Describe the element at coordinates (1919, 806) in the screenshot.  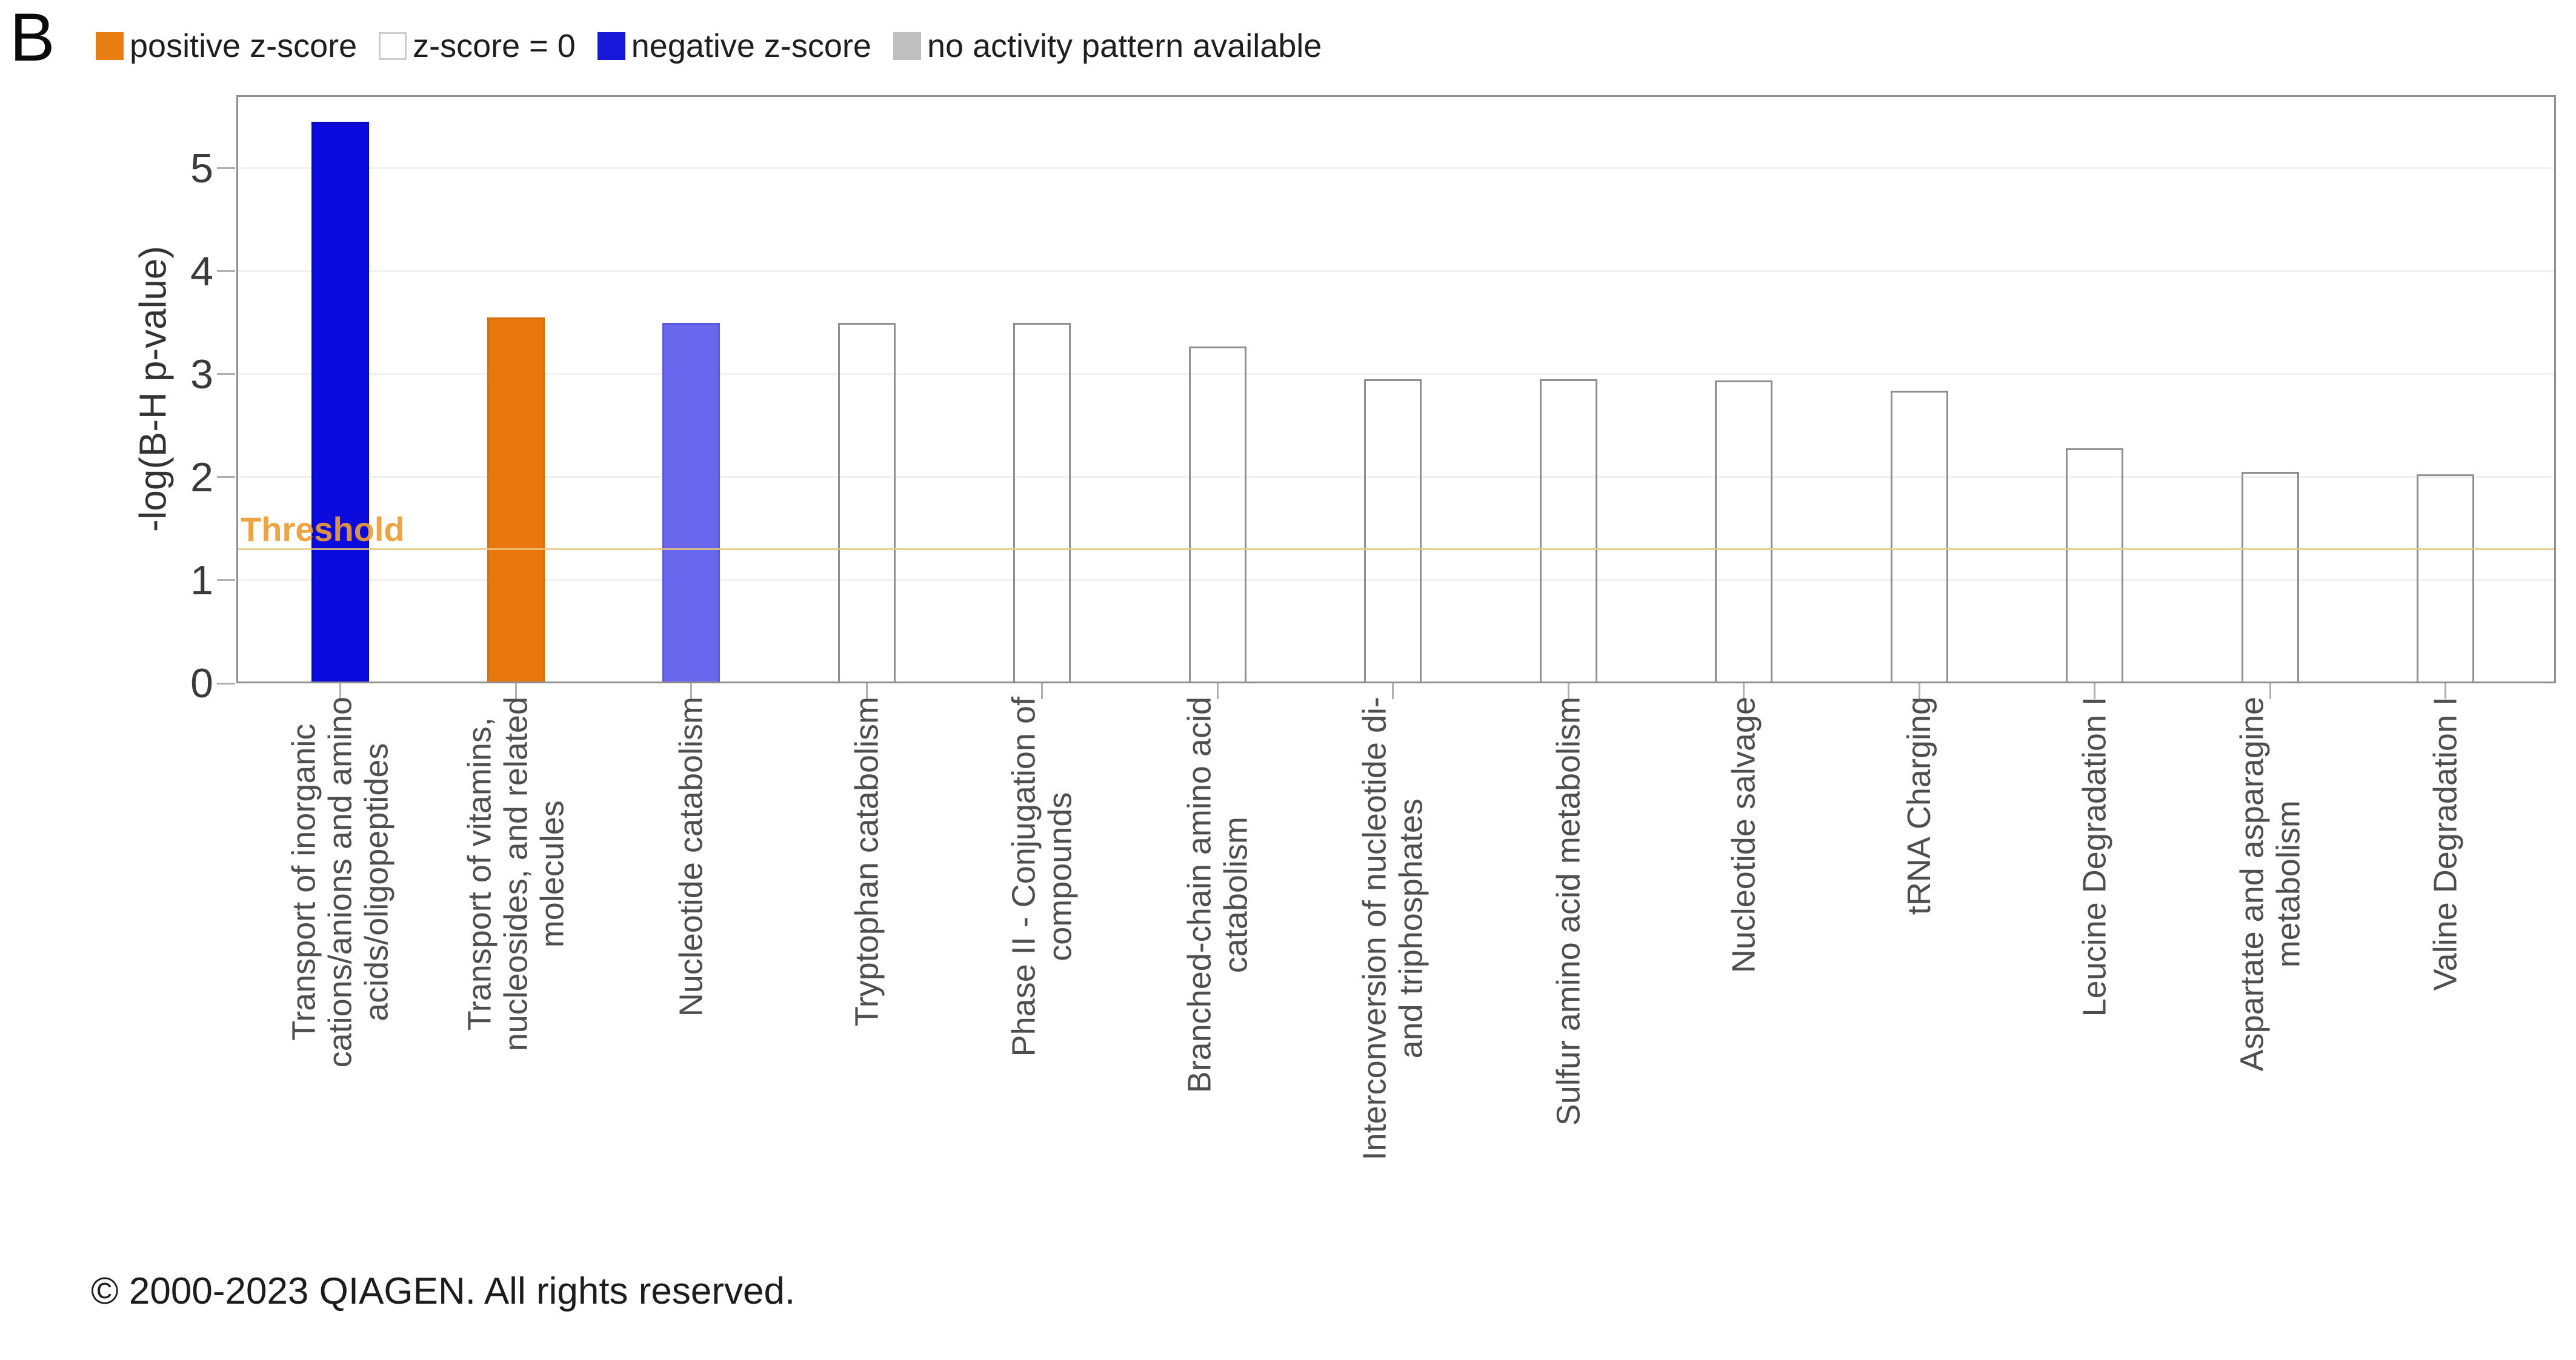
I see `x-axis-label-10: tRNA Charging` at that location.